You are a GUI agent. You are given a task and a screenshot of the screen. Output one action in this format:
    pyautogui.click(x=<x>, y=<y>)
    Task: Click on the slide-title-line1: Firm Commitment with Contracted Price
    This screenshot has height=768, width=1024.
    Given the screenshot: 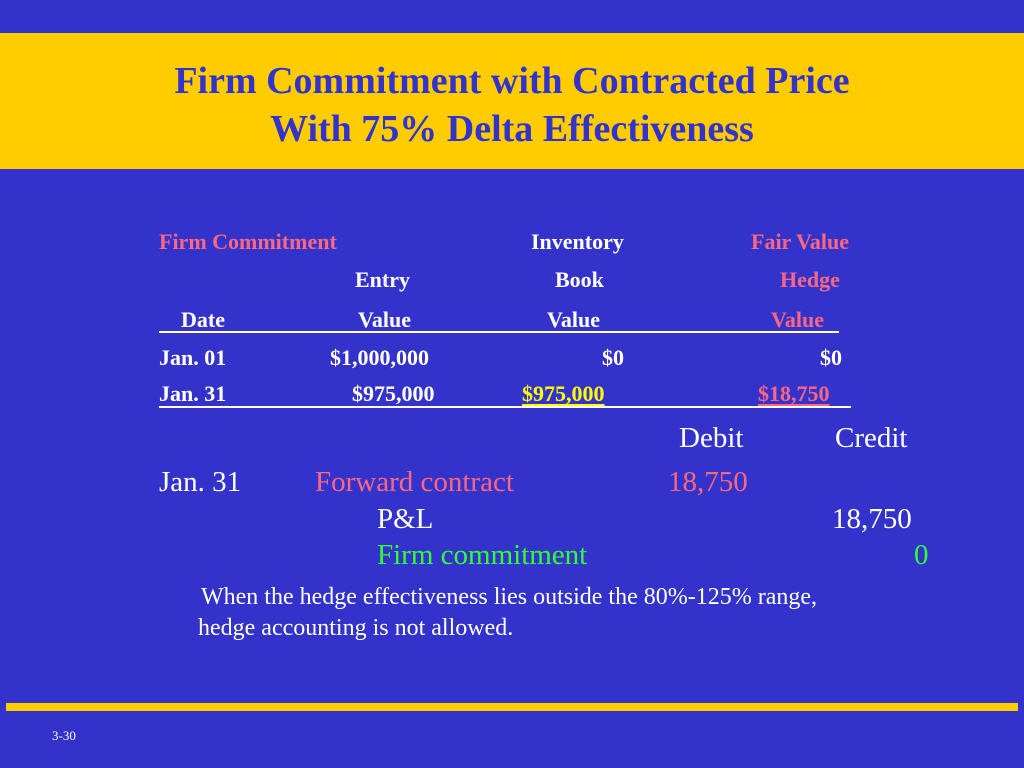 What is the action you would take?
    pyautogui.click(x=512, y=81)
    